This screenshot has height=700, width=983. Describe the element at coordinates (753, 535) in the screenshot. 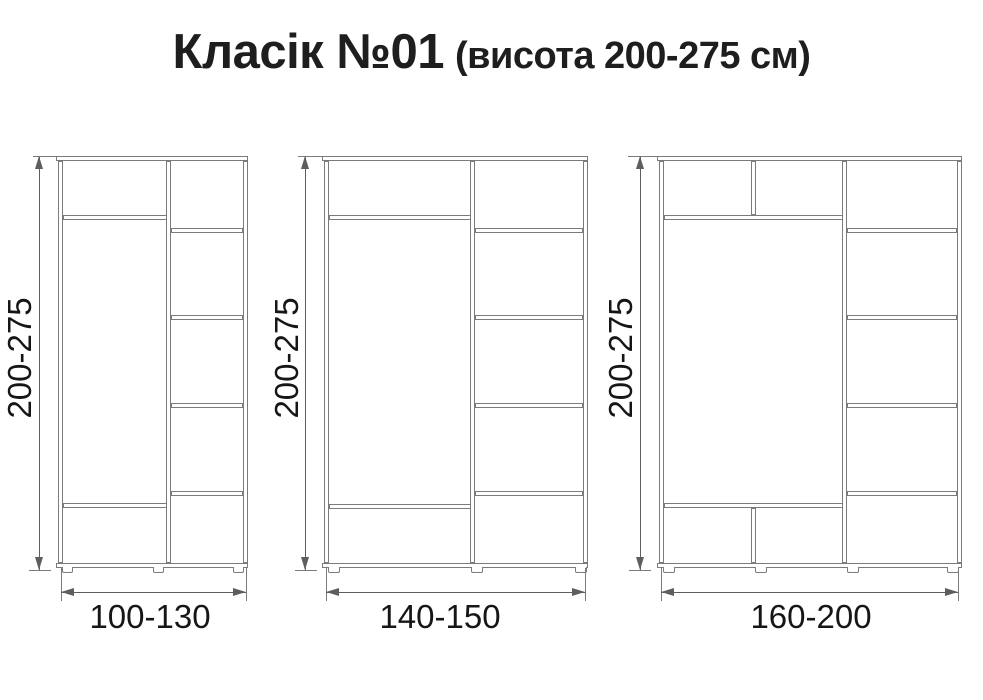

I see `bottom-compartment-divider` at that location.